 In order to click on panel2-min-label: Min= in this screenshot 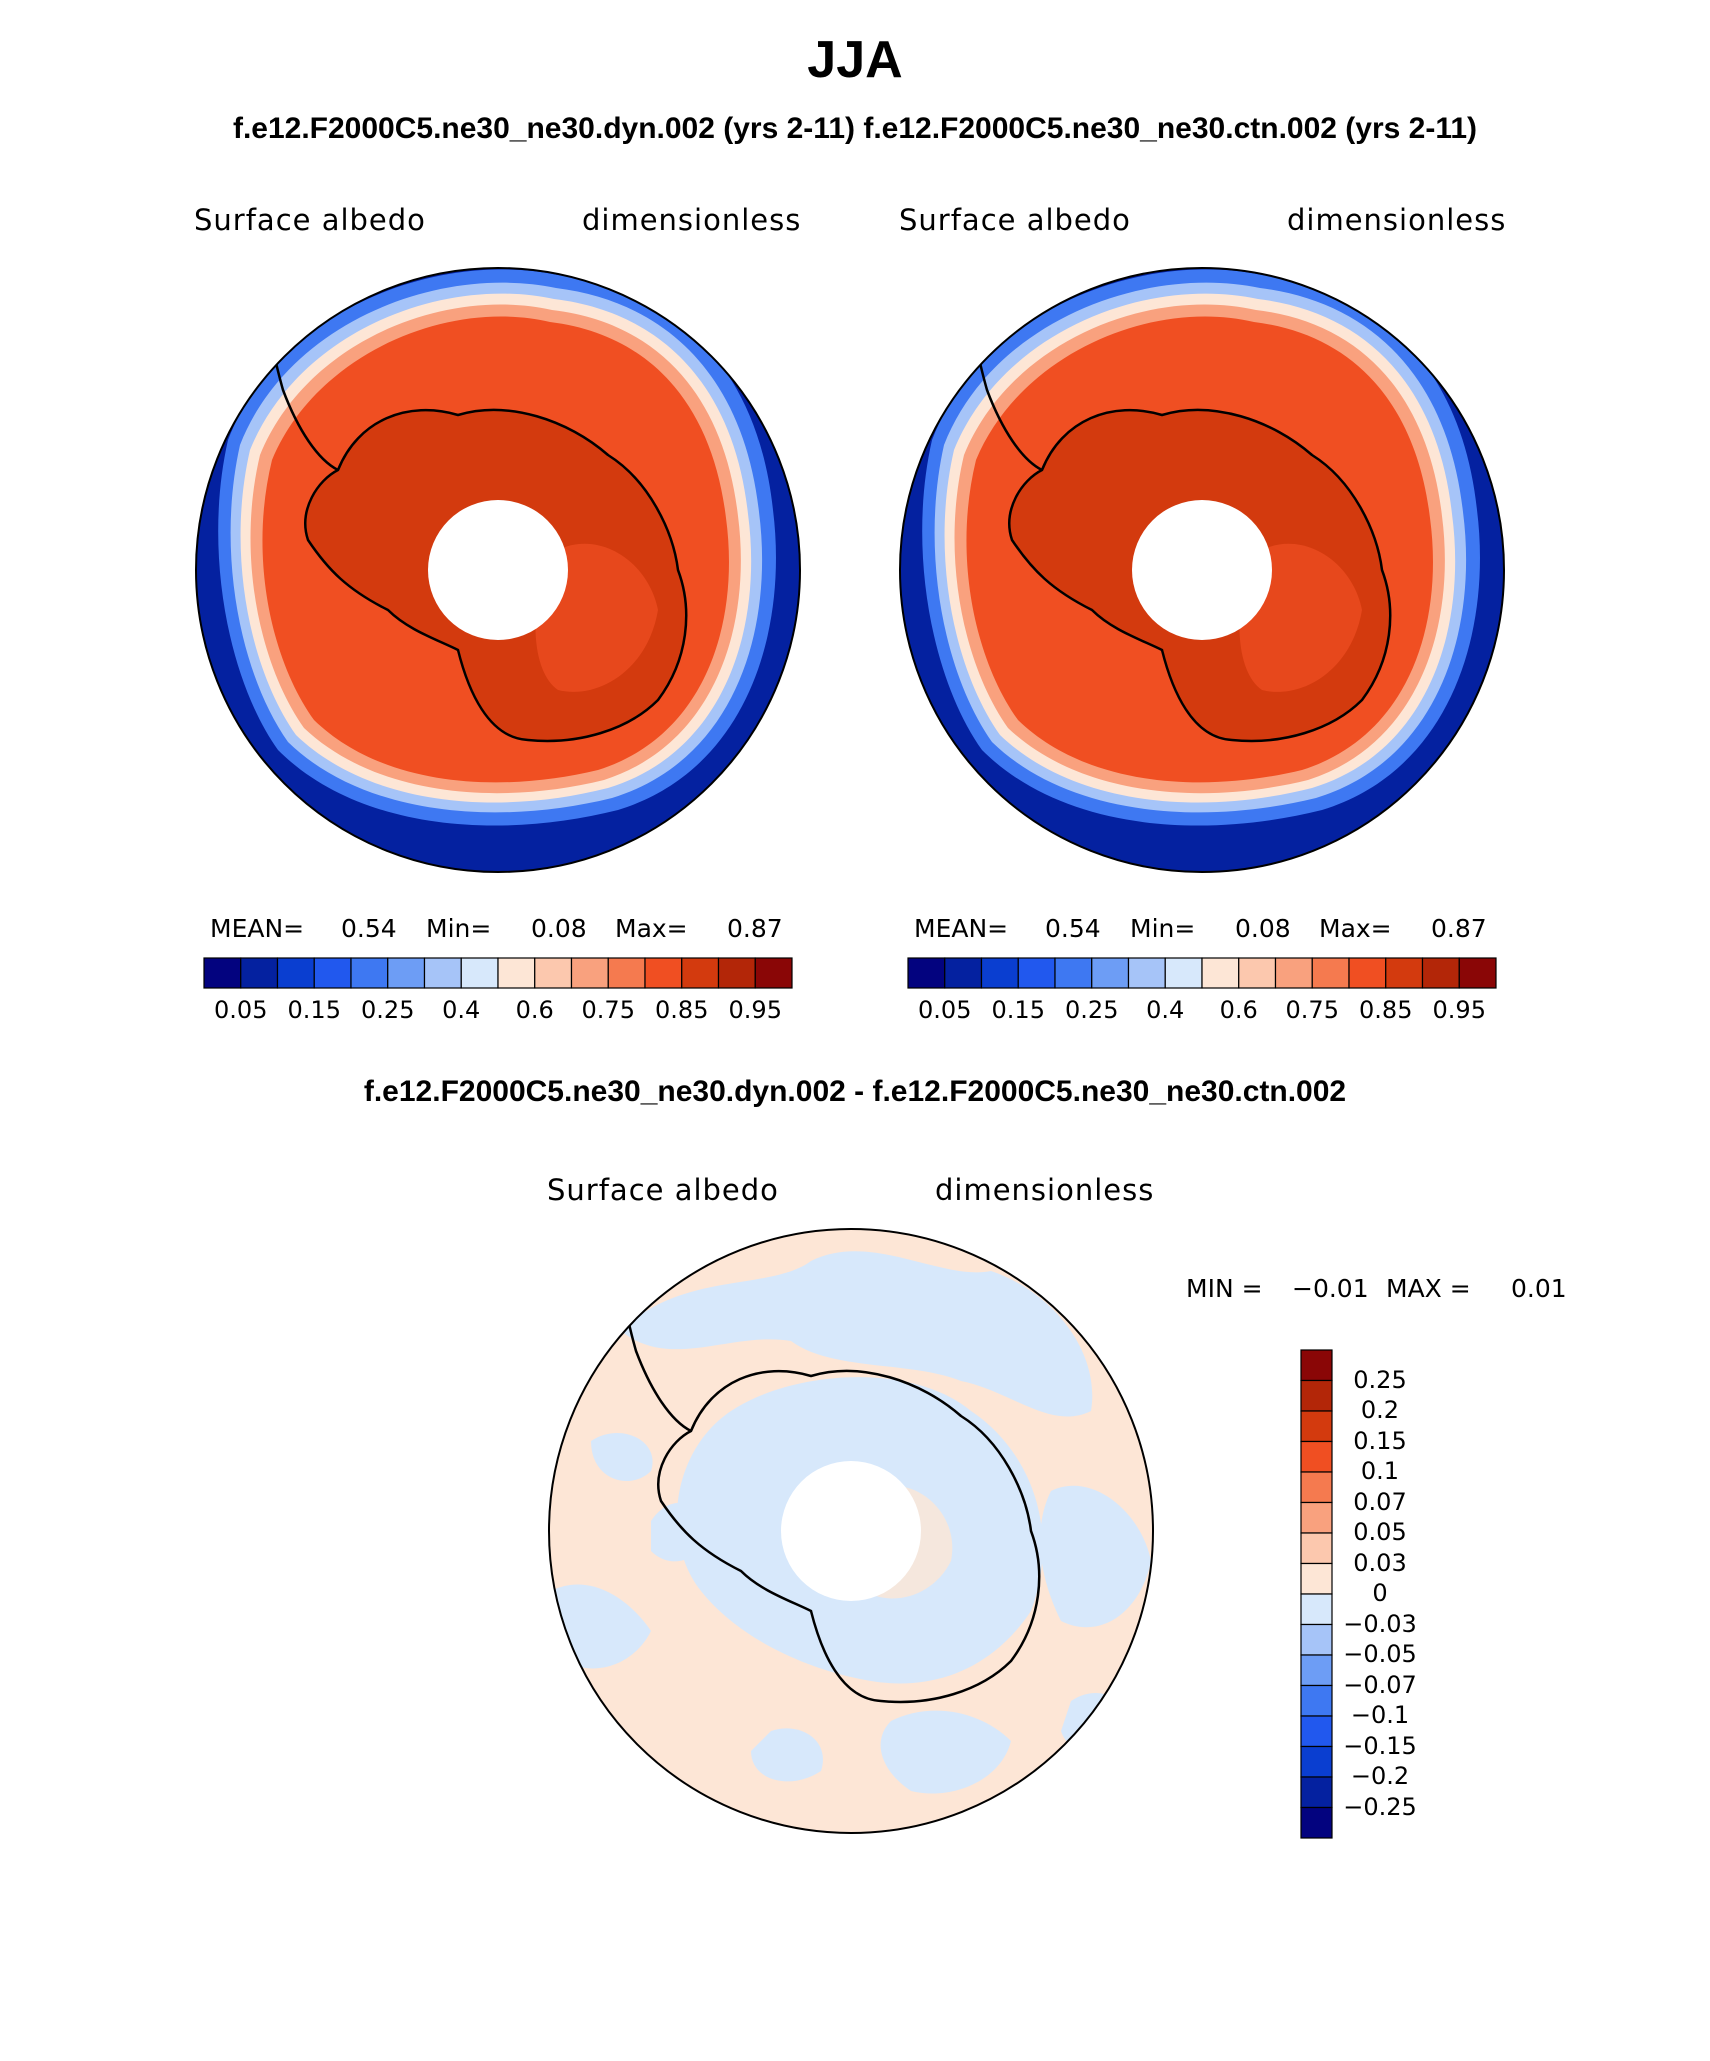, I will do `click(1163, 928)`.